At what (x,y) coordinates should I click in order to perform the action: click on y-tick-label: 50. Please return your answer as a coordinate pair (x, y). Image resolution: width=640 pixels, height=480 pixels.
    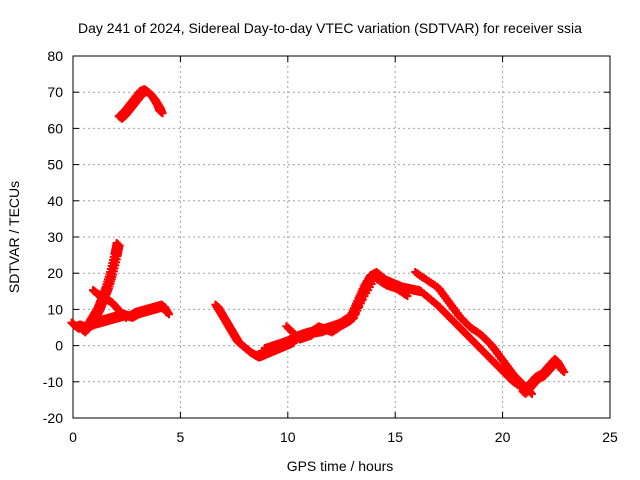
    Looking at the image, I should click on (55, 165).